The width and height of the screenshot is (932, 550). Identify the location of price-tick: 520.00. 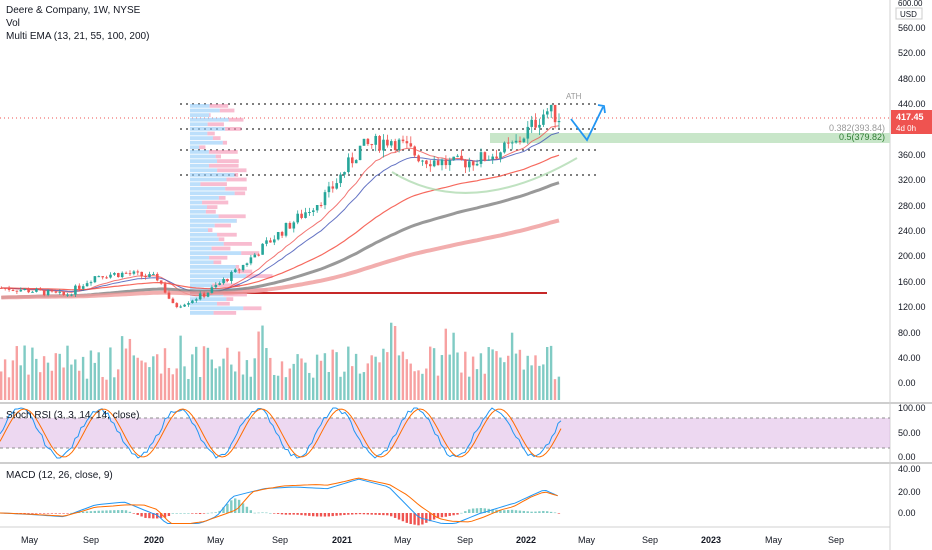
(912, 53).